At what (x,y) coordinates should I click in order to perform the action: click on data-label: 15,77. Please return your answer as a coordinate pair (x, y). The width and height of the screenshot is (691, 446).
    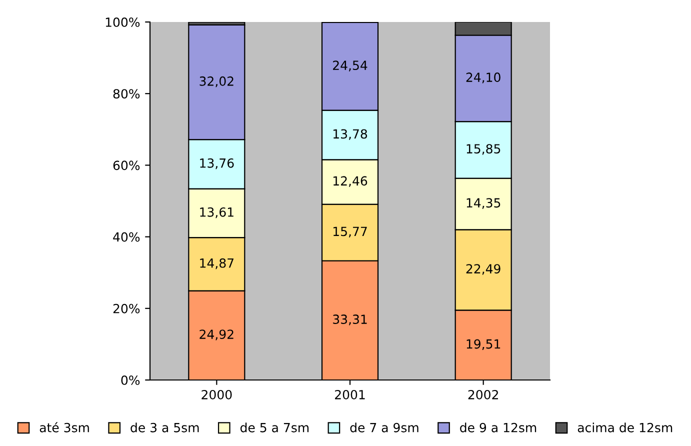
    Looking at the image, I should click on (350, 232).